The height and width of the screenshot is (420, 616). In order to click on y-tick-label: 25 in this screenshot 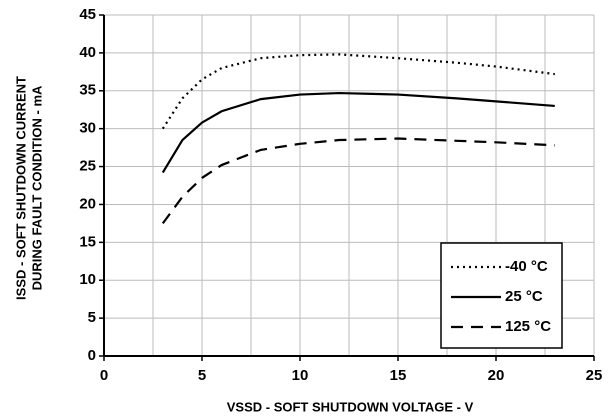, I will do `click(87, 166)`.